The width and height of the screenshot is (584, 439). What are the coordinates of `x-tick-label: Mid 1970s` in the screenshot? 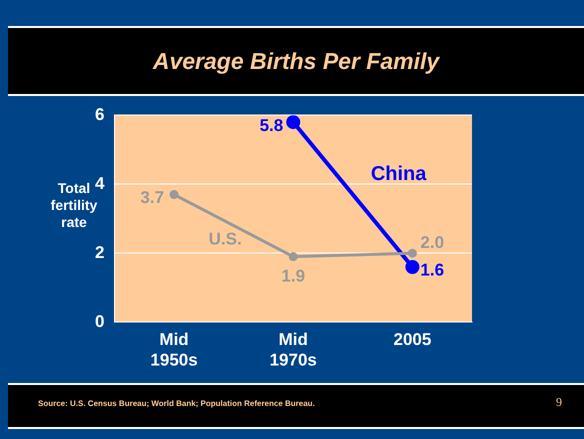 It's located at (293, 350).